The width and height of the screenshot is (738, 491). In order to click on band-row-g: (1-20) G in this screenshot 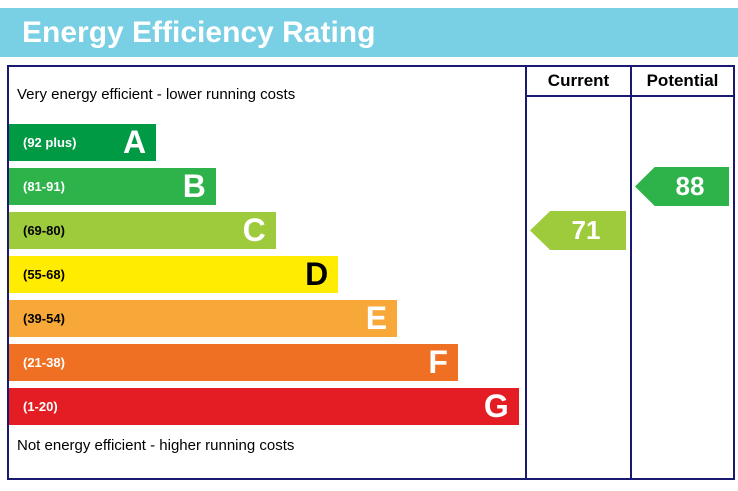, I will do `click(264, 406)`.